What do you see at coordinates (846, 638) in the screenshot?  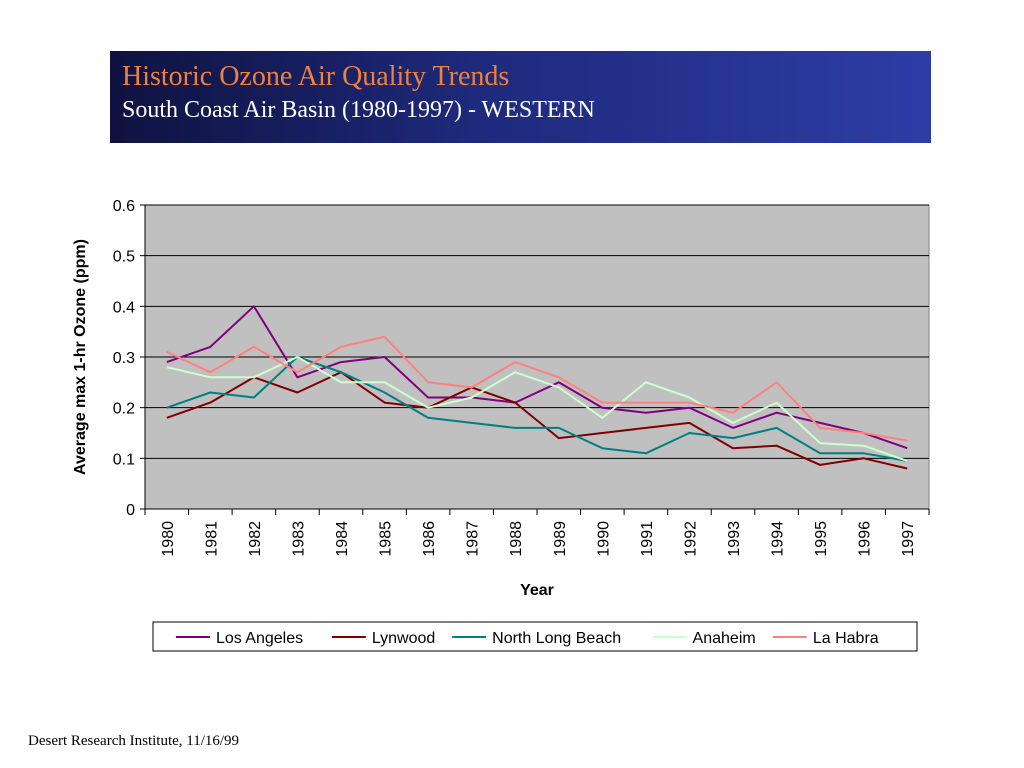 I see `legend-label-la-habra: La Habra` at bounding box center [846, 638].